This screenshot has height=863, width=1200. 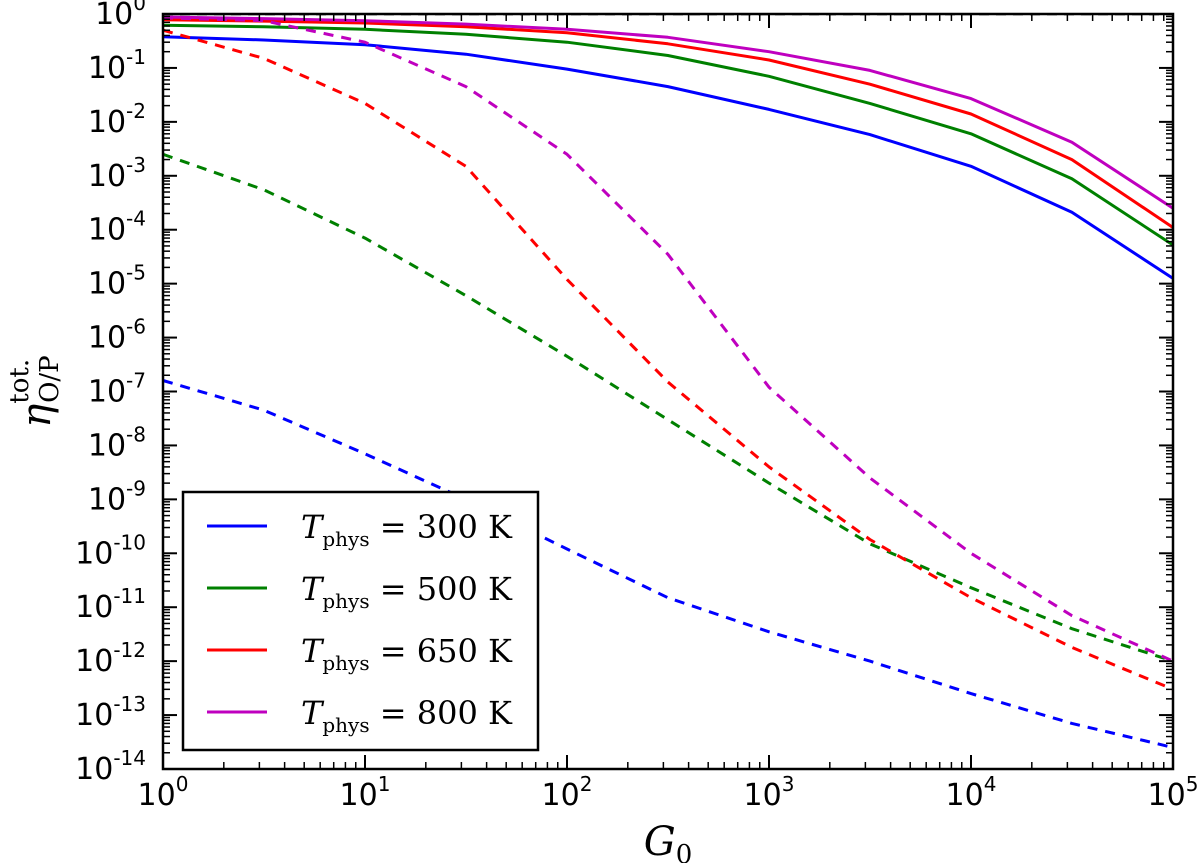 What do you see at coordinates (110, 658) in the screenshot?
I see `y-tick-label: 10⁻¹²` at bounding box center [110, 658].